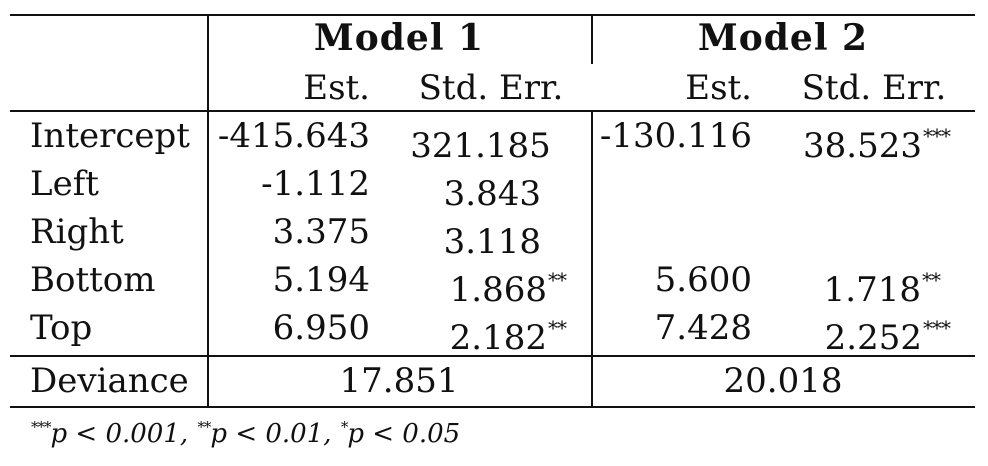 This screenshot has height=466, width=988. What do you see at coordinates (344, 427) in the screenshot?
I see `footnote-stars: *` at bounding box center [344, 427].